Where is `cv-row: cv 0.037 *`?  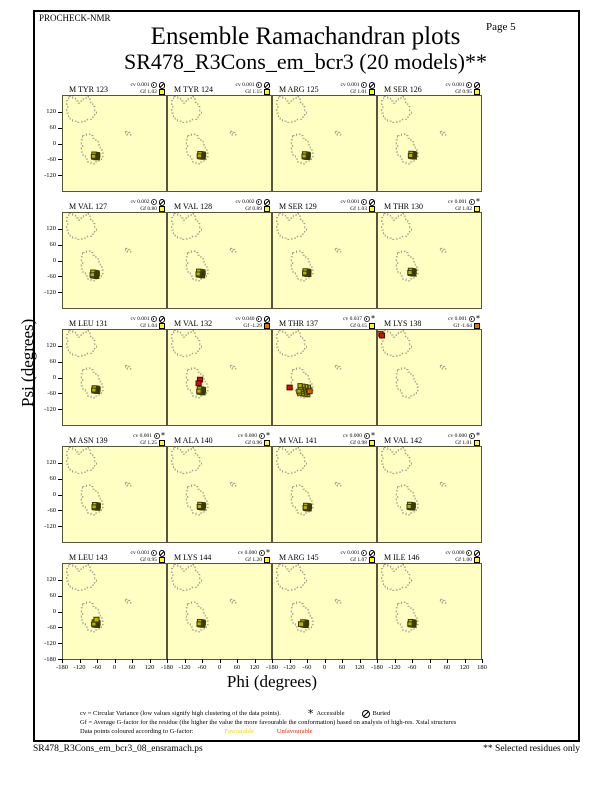
cv-row: cv 0.037 * is located at coordinates (359, 319).